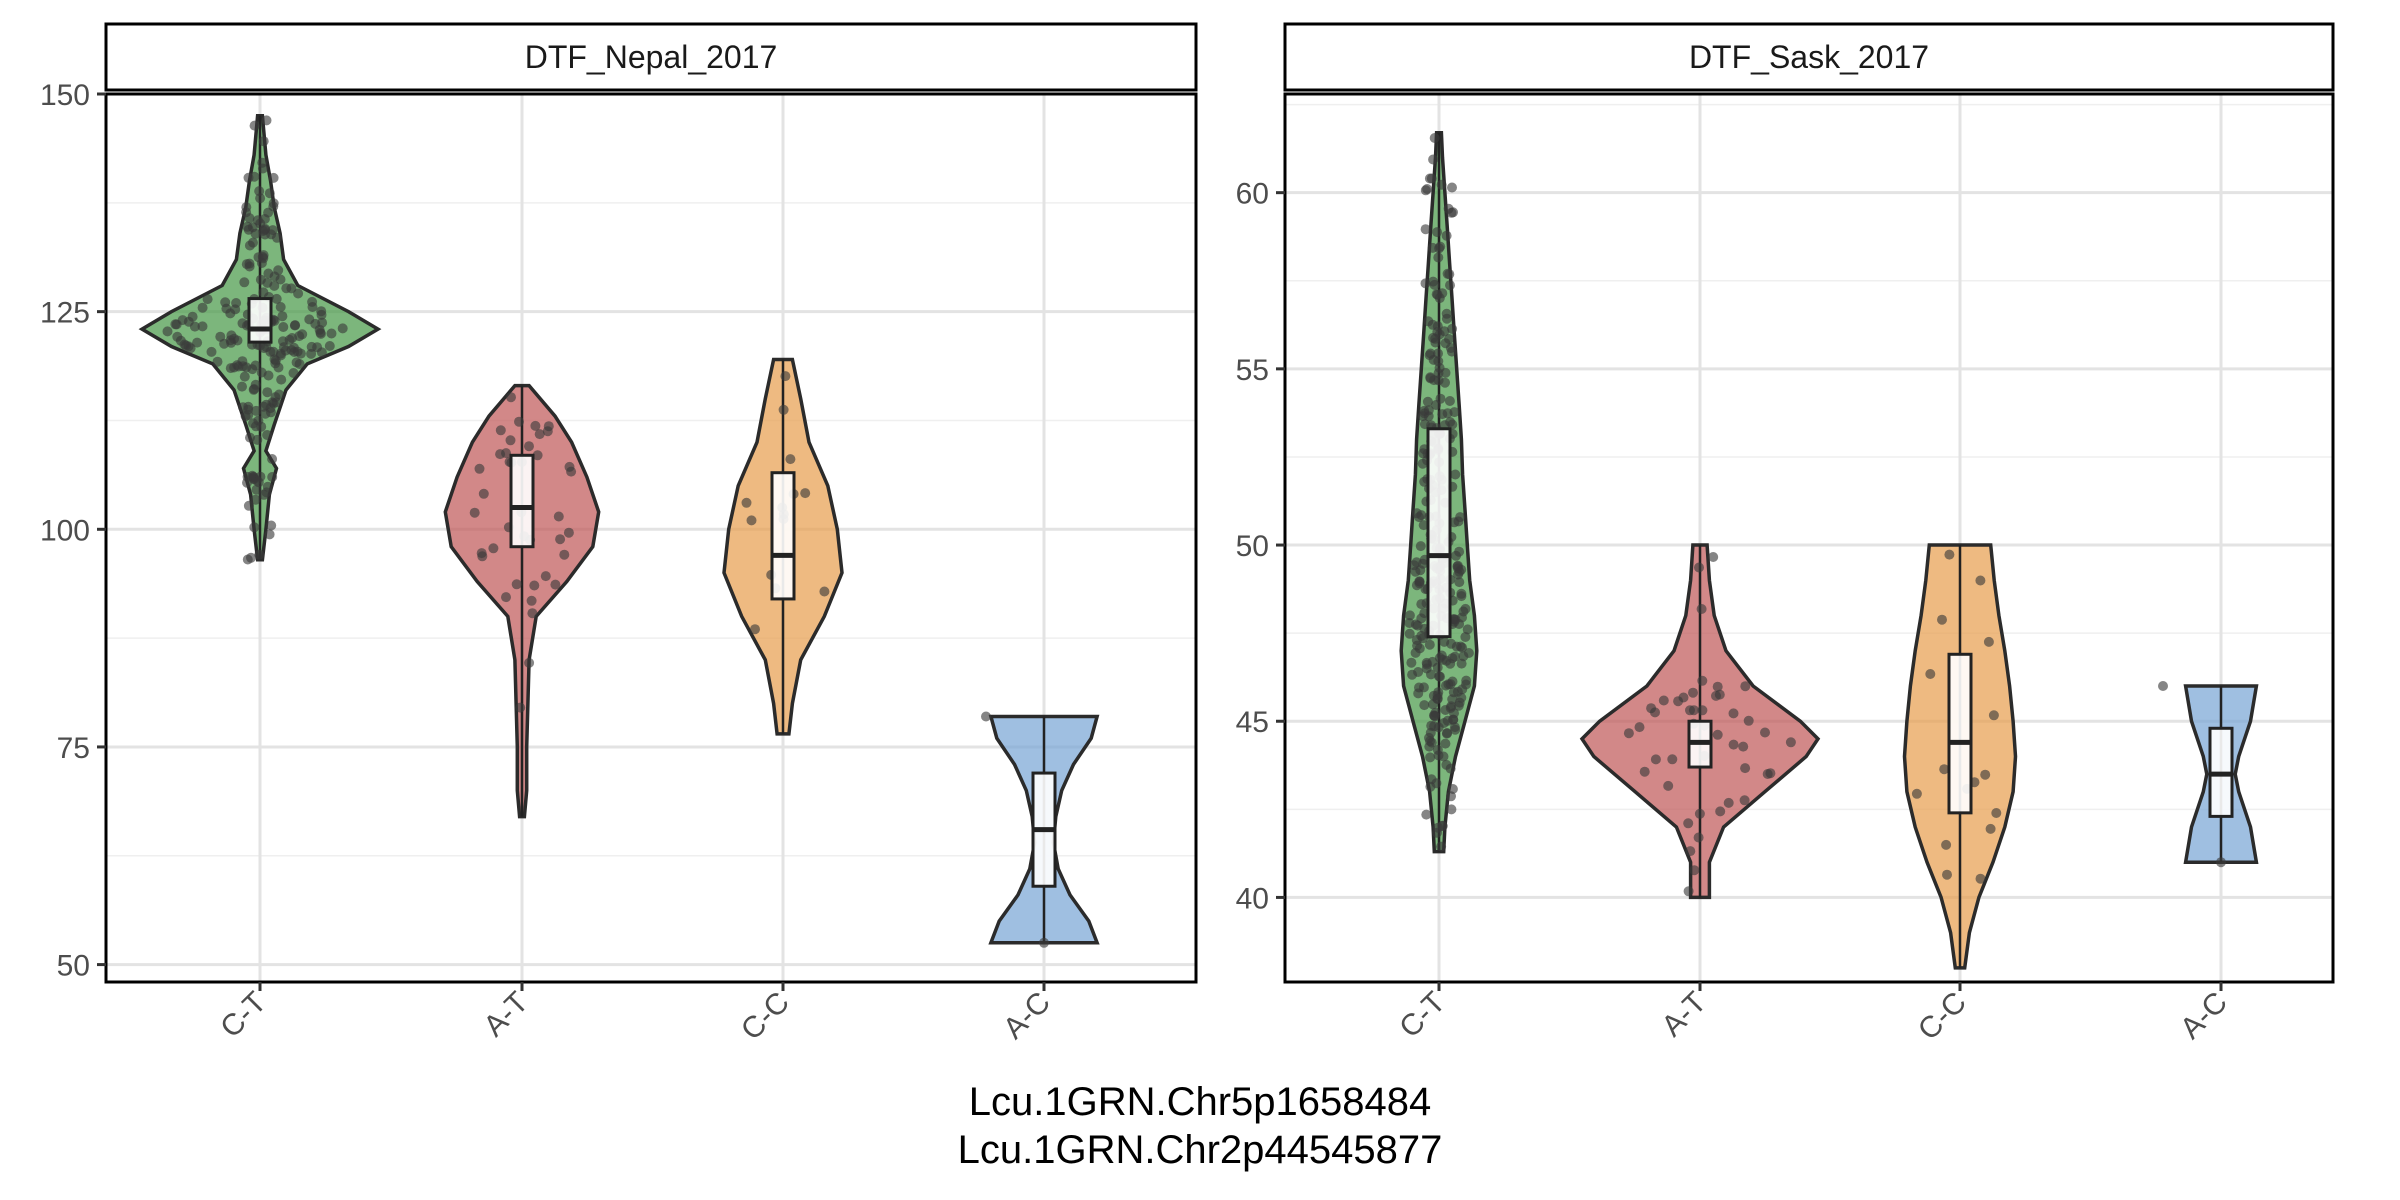 This screenshot has width=2400, height=1200. What do you see at coordinates (1027, 1016) in the screenshot?
I see `x-tick-label: A-C` at bounding box center [1027, 1016].